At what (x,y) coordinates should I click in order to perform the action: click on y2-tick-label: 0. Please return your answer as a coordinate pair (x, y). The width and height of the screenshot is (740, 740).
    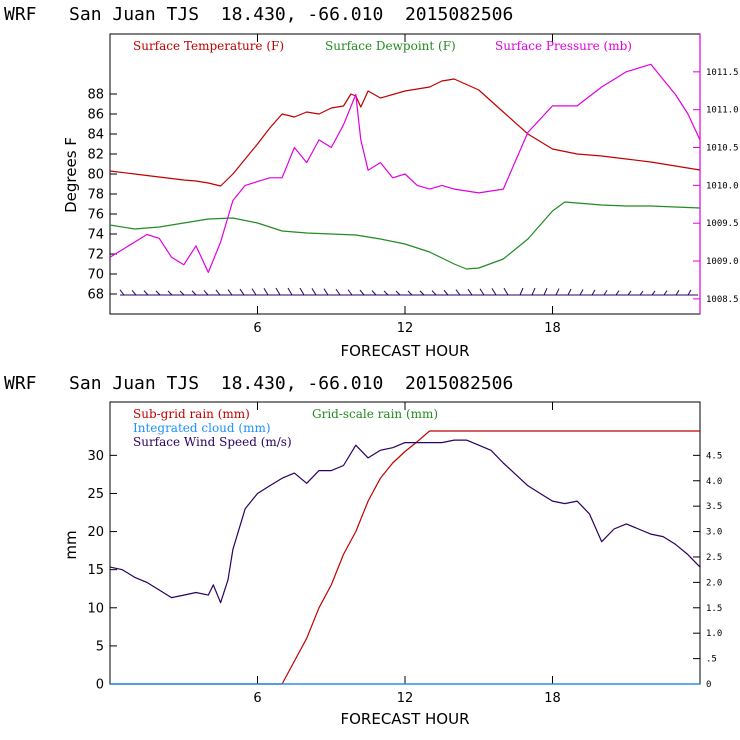
    Looking at the image, I should click on (708, 685).